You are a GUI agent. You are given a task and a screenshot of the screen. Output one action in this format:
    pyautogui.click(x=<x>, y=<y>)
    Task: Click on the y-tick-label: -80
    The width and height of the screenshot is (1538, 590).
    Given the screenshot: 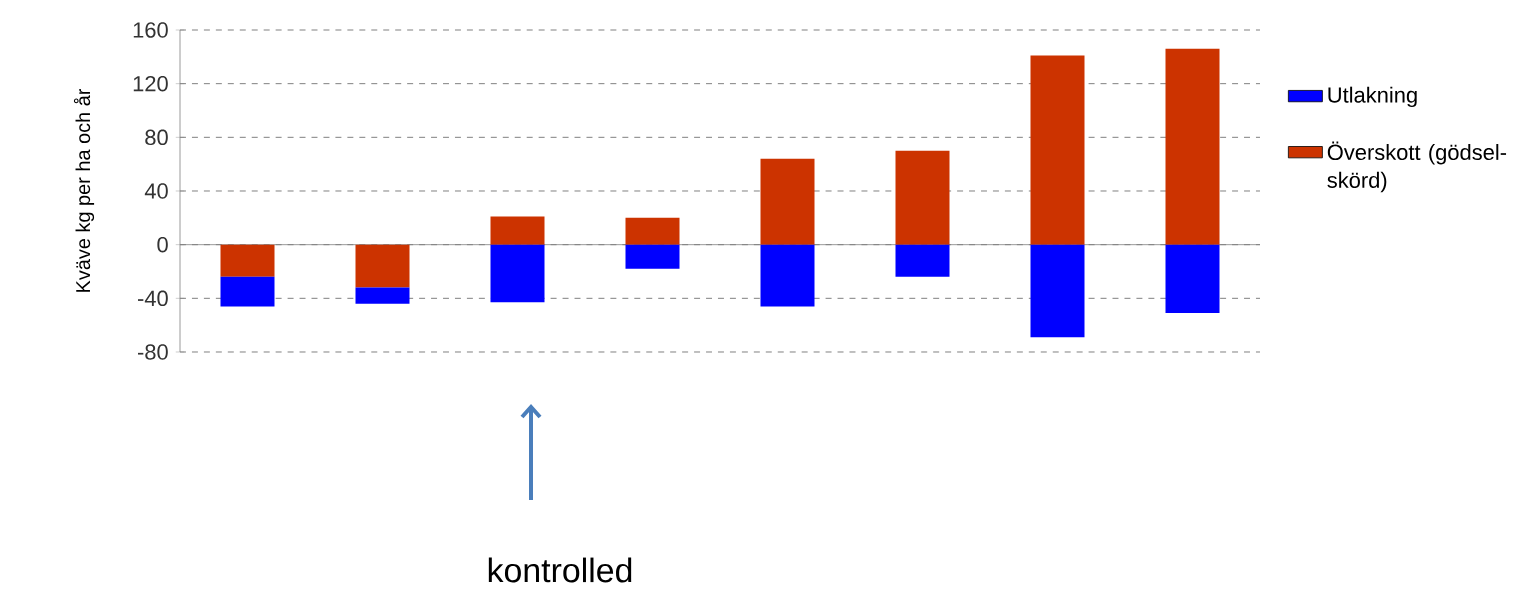 What is the action you would take?
    pyautogui.click(x=153, y=352)
    